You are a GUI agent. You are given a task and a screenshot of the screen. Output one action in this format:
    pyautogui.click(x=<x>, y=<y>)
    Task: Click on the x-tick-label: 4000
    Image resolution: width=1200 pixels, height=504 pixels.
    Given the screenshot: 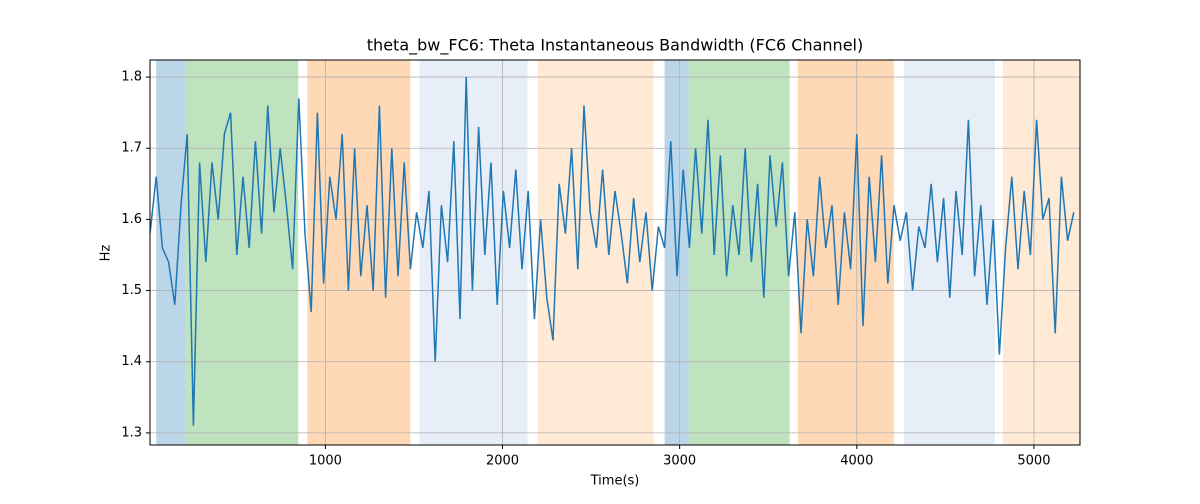 What is the action you would take?
    pyautogui.click(x=856, y=461)
    